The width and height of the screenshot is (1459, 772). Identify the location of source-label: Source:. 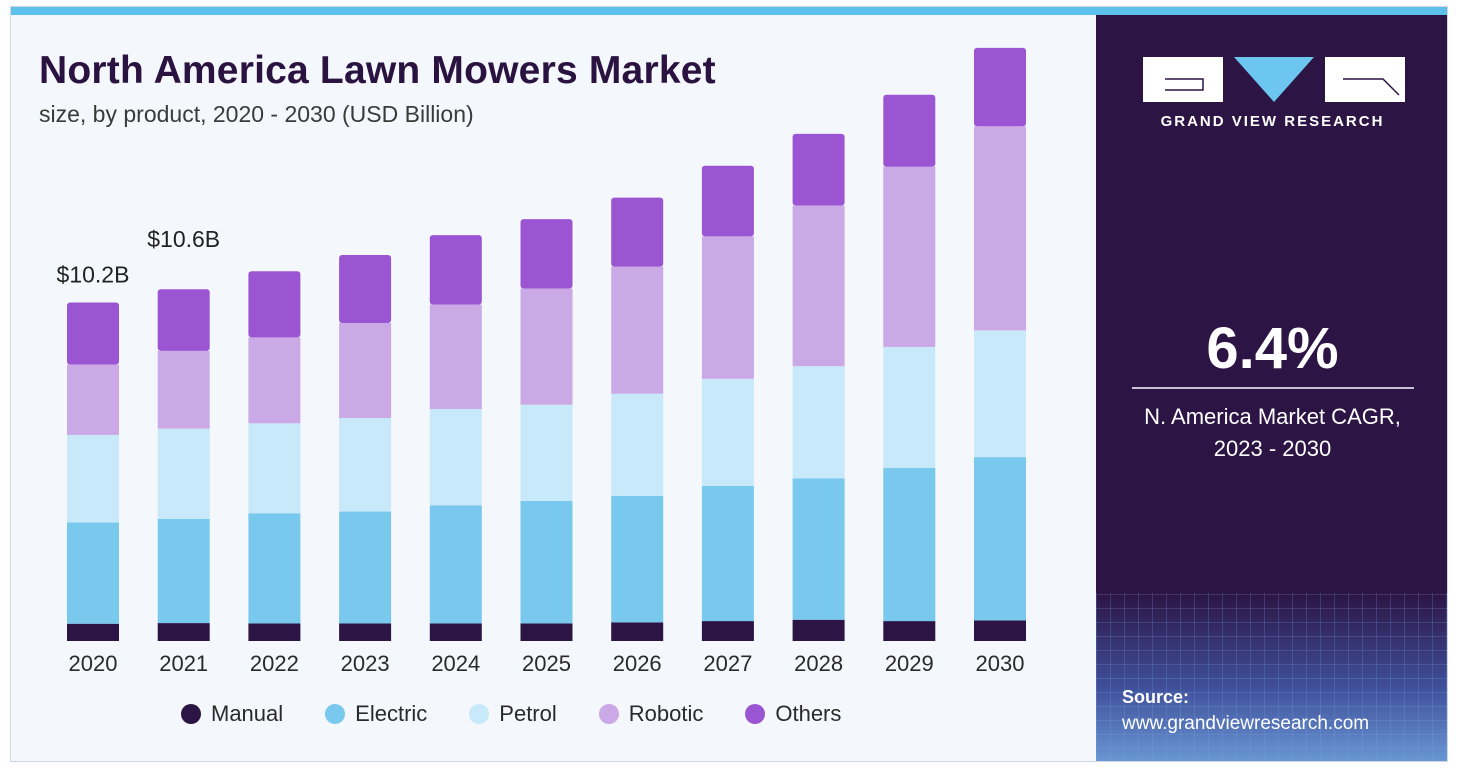
(1156, 697).